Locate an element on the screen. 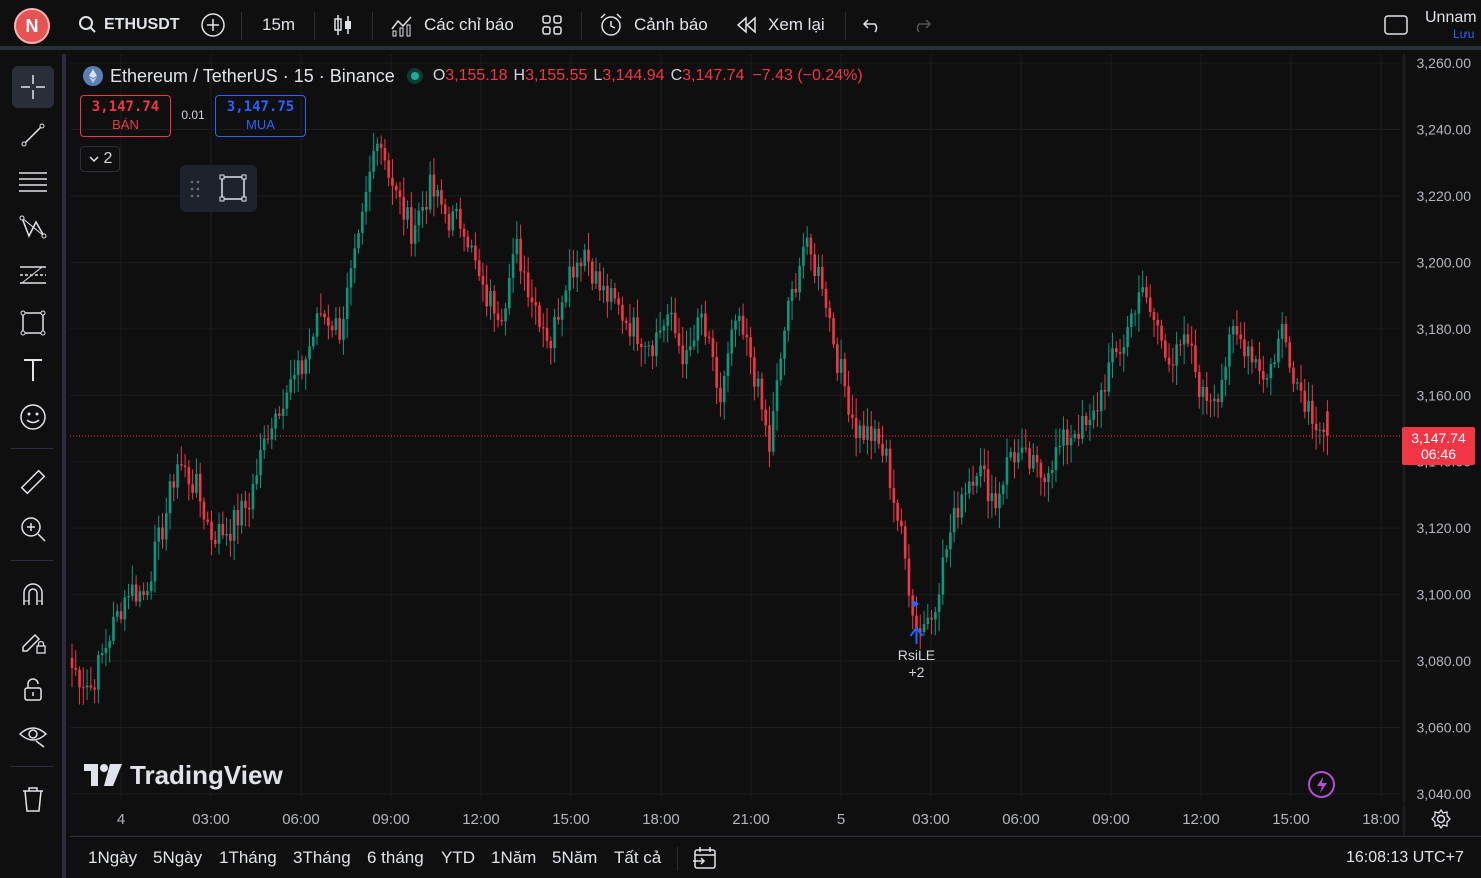 The image size is (1481, 878). range-1d: 1Ngày is located at coordinates (113, 857).